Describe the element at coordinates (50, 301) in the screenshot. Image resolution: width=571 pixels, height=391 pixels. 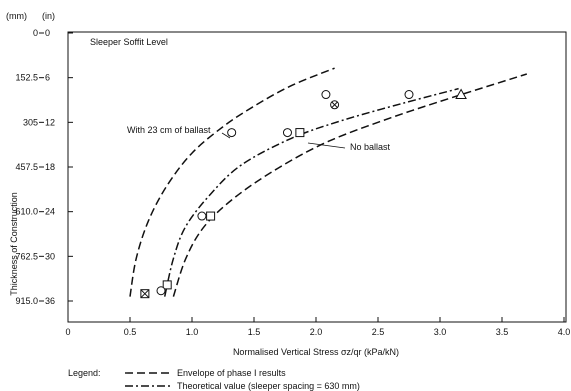
I see `y-tick-label-in: 36` at that location.